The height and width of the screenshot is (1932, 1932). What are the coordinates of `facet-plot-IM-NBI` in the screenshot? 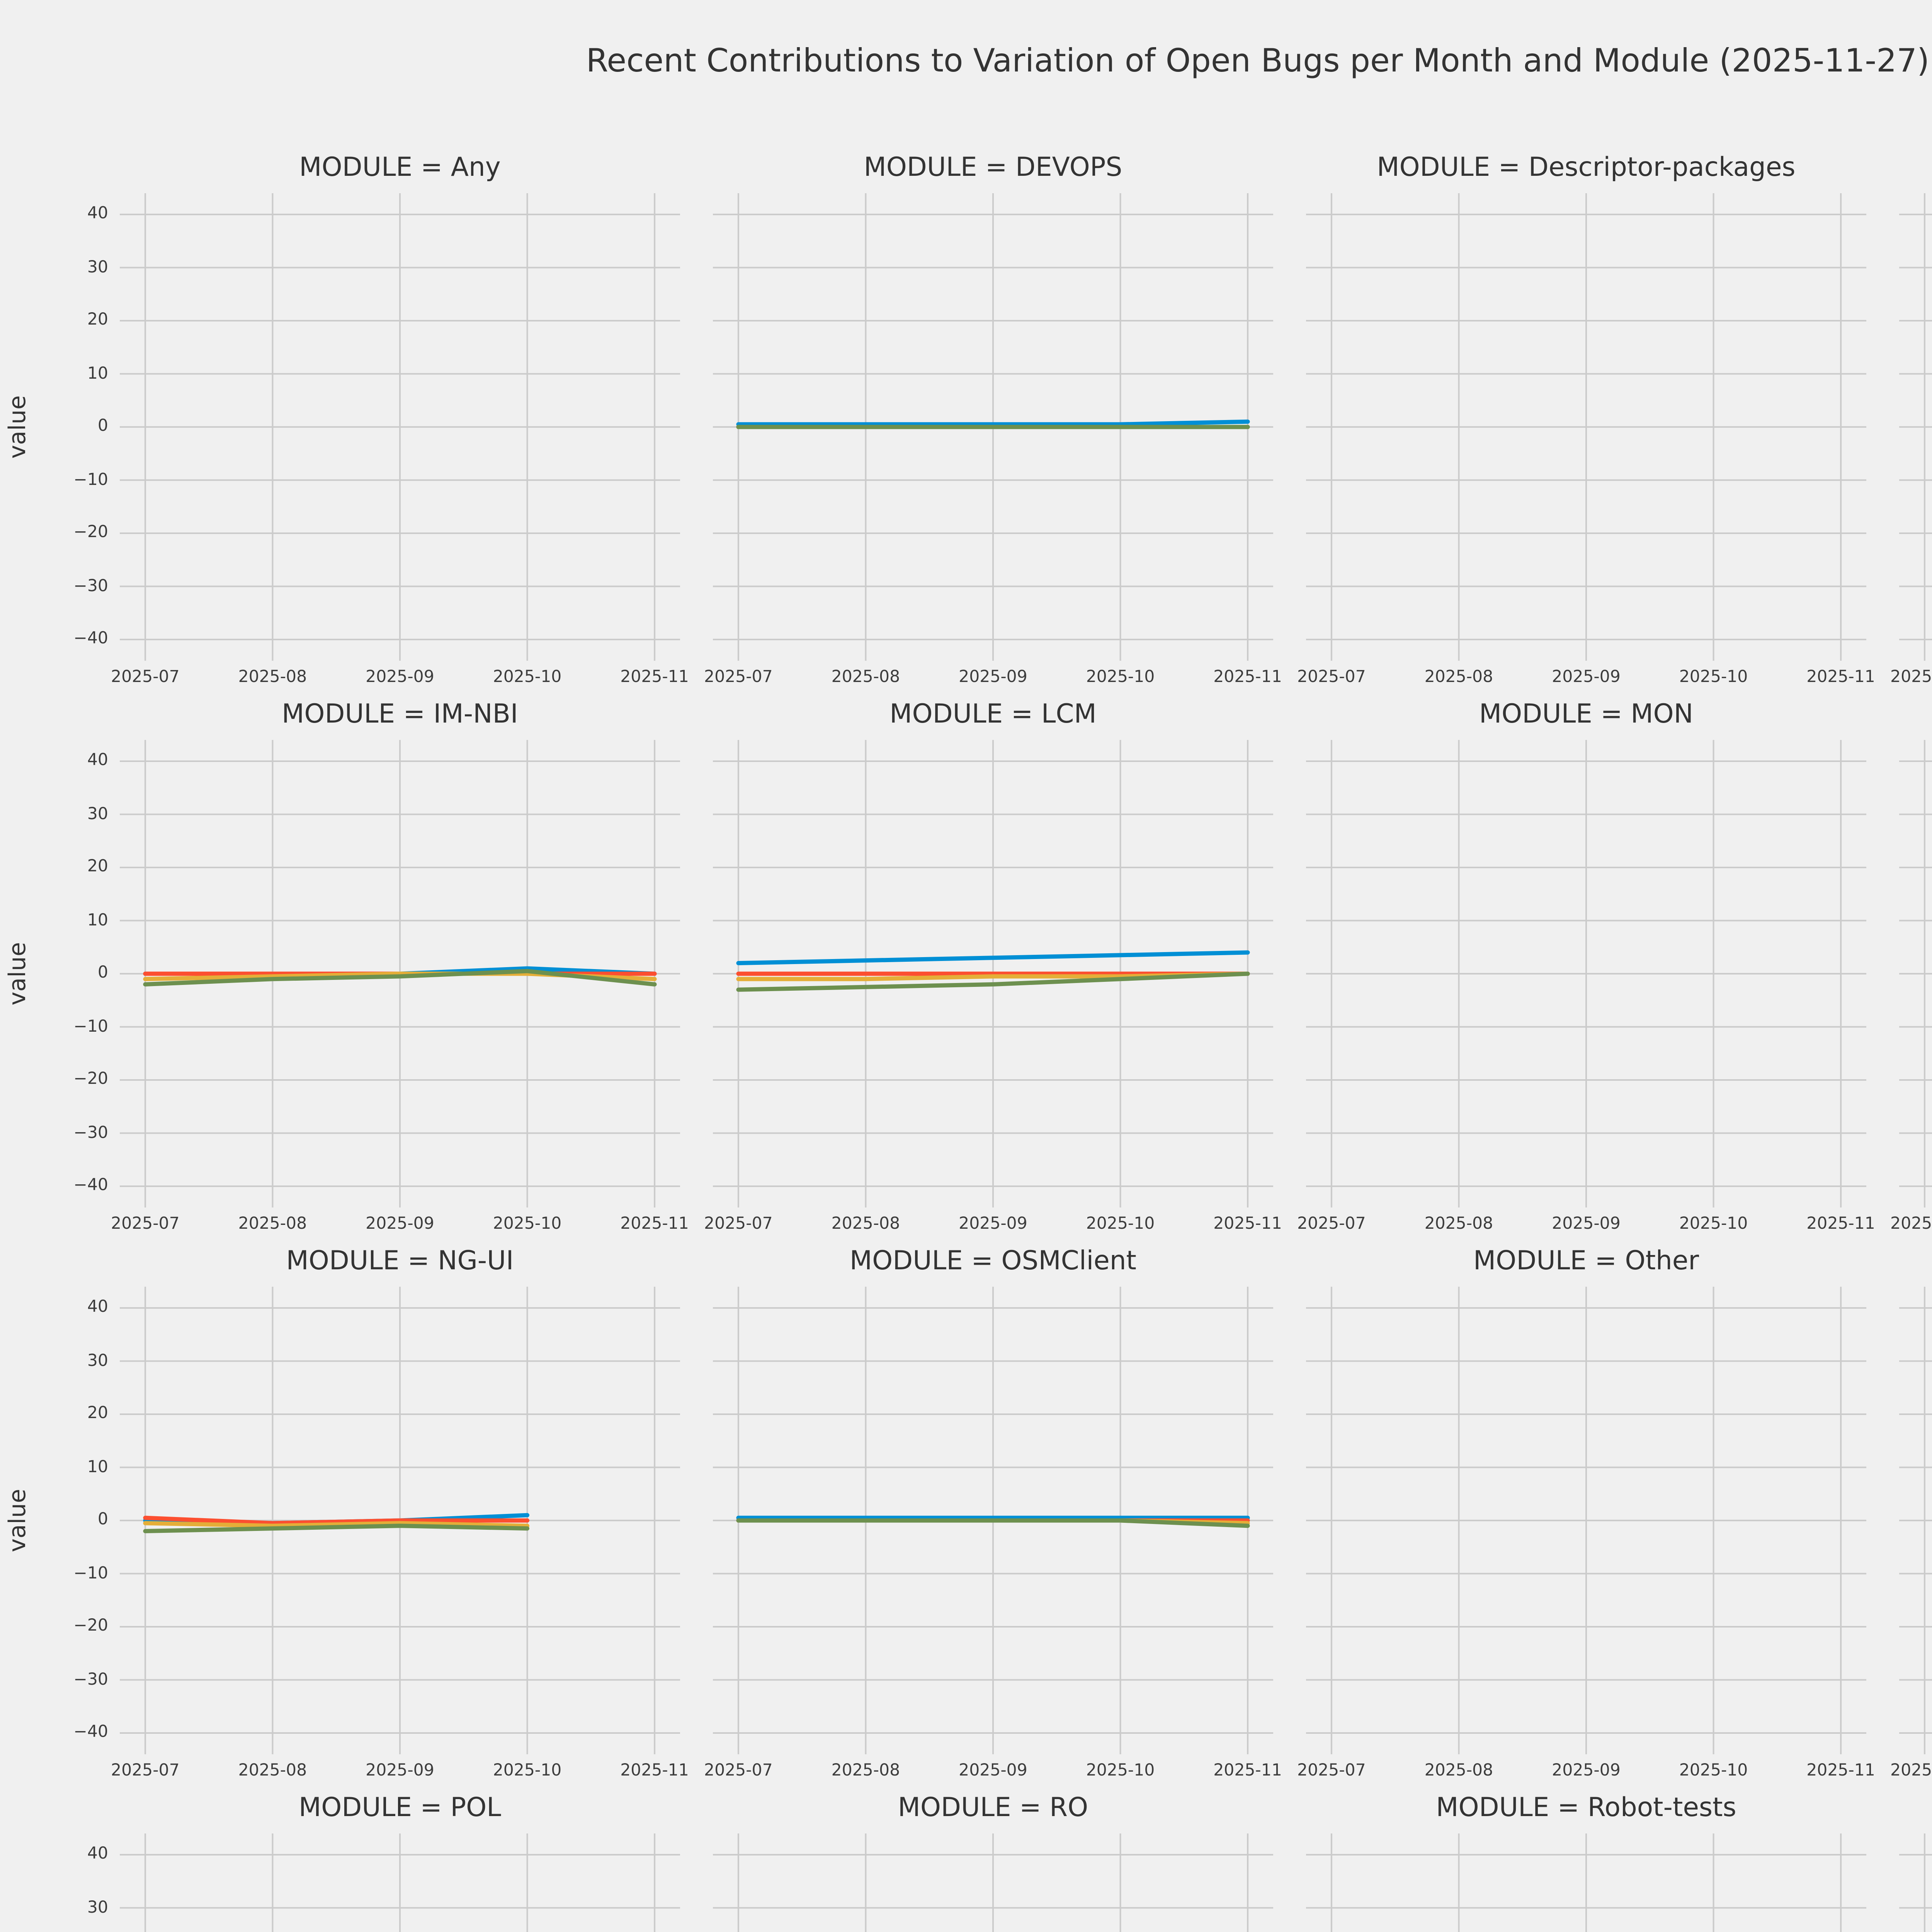 It's located at (400, 974).